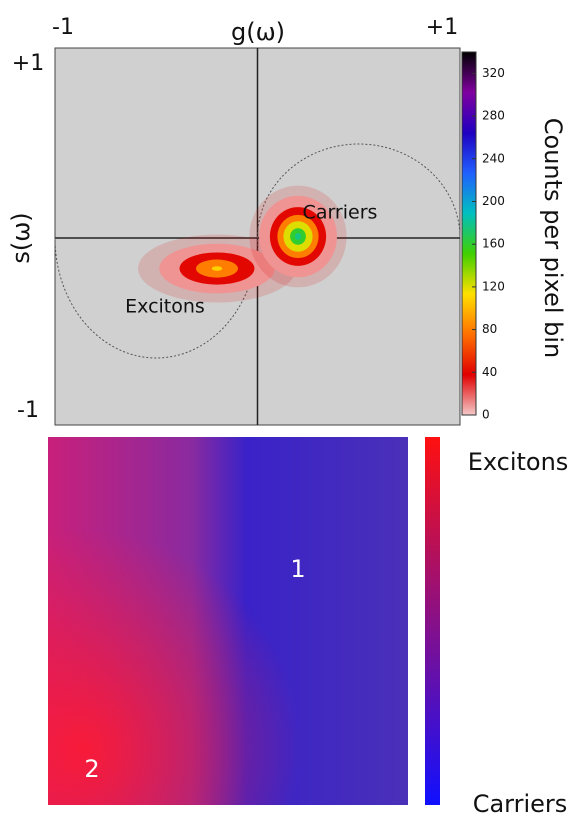 This screenshot has height=823, width=586. I want to click on clusters, so click(242, 244).